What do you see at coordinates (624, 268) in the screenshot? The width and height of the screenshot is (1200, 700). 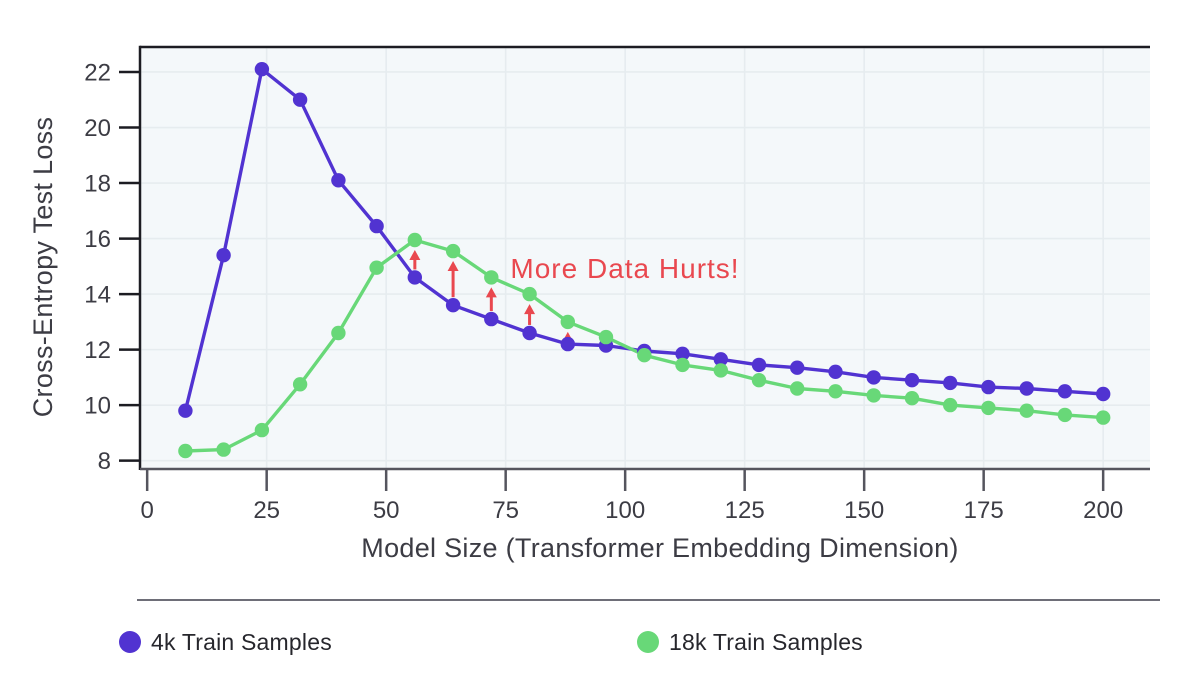 I see `annotation-more-data-hurts: More Data Hurts!` at bounding box center [624, 268].